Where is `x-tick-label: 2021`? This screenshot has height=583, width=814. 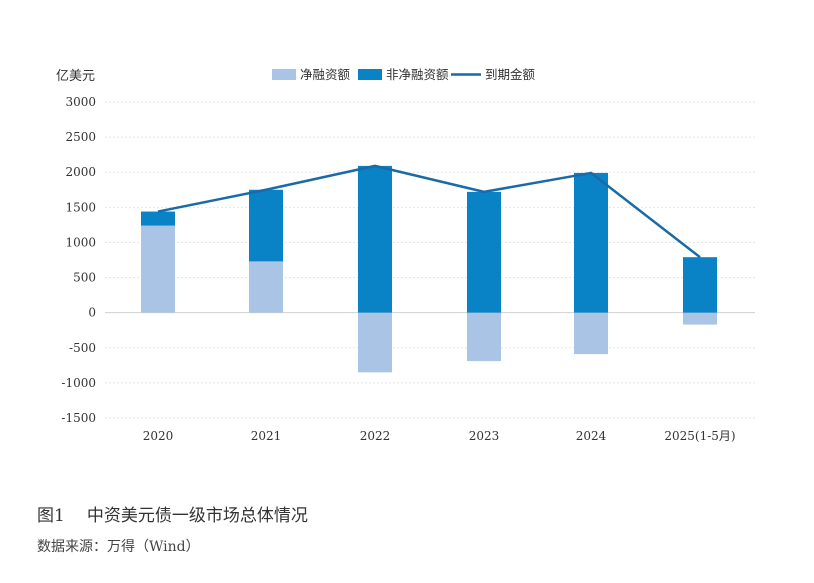 x-tick-label: 2021 is located at coordinates (266, 436).